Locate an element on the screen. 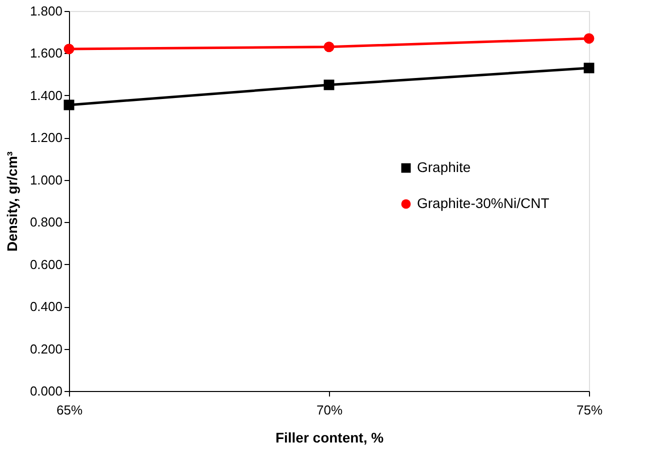  y-tick-label: 1.200 is located at coordinates (46, 138).